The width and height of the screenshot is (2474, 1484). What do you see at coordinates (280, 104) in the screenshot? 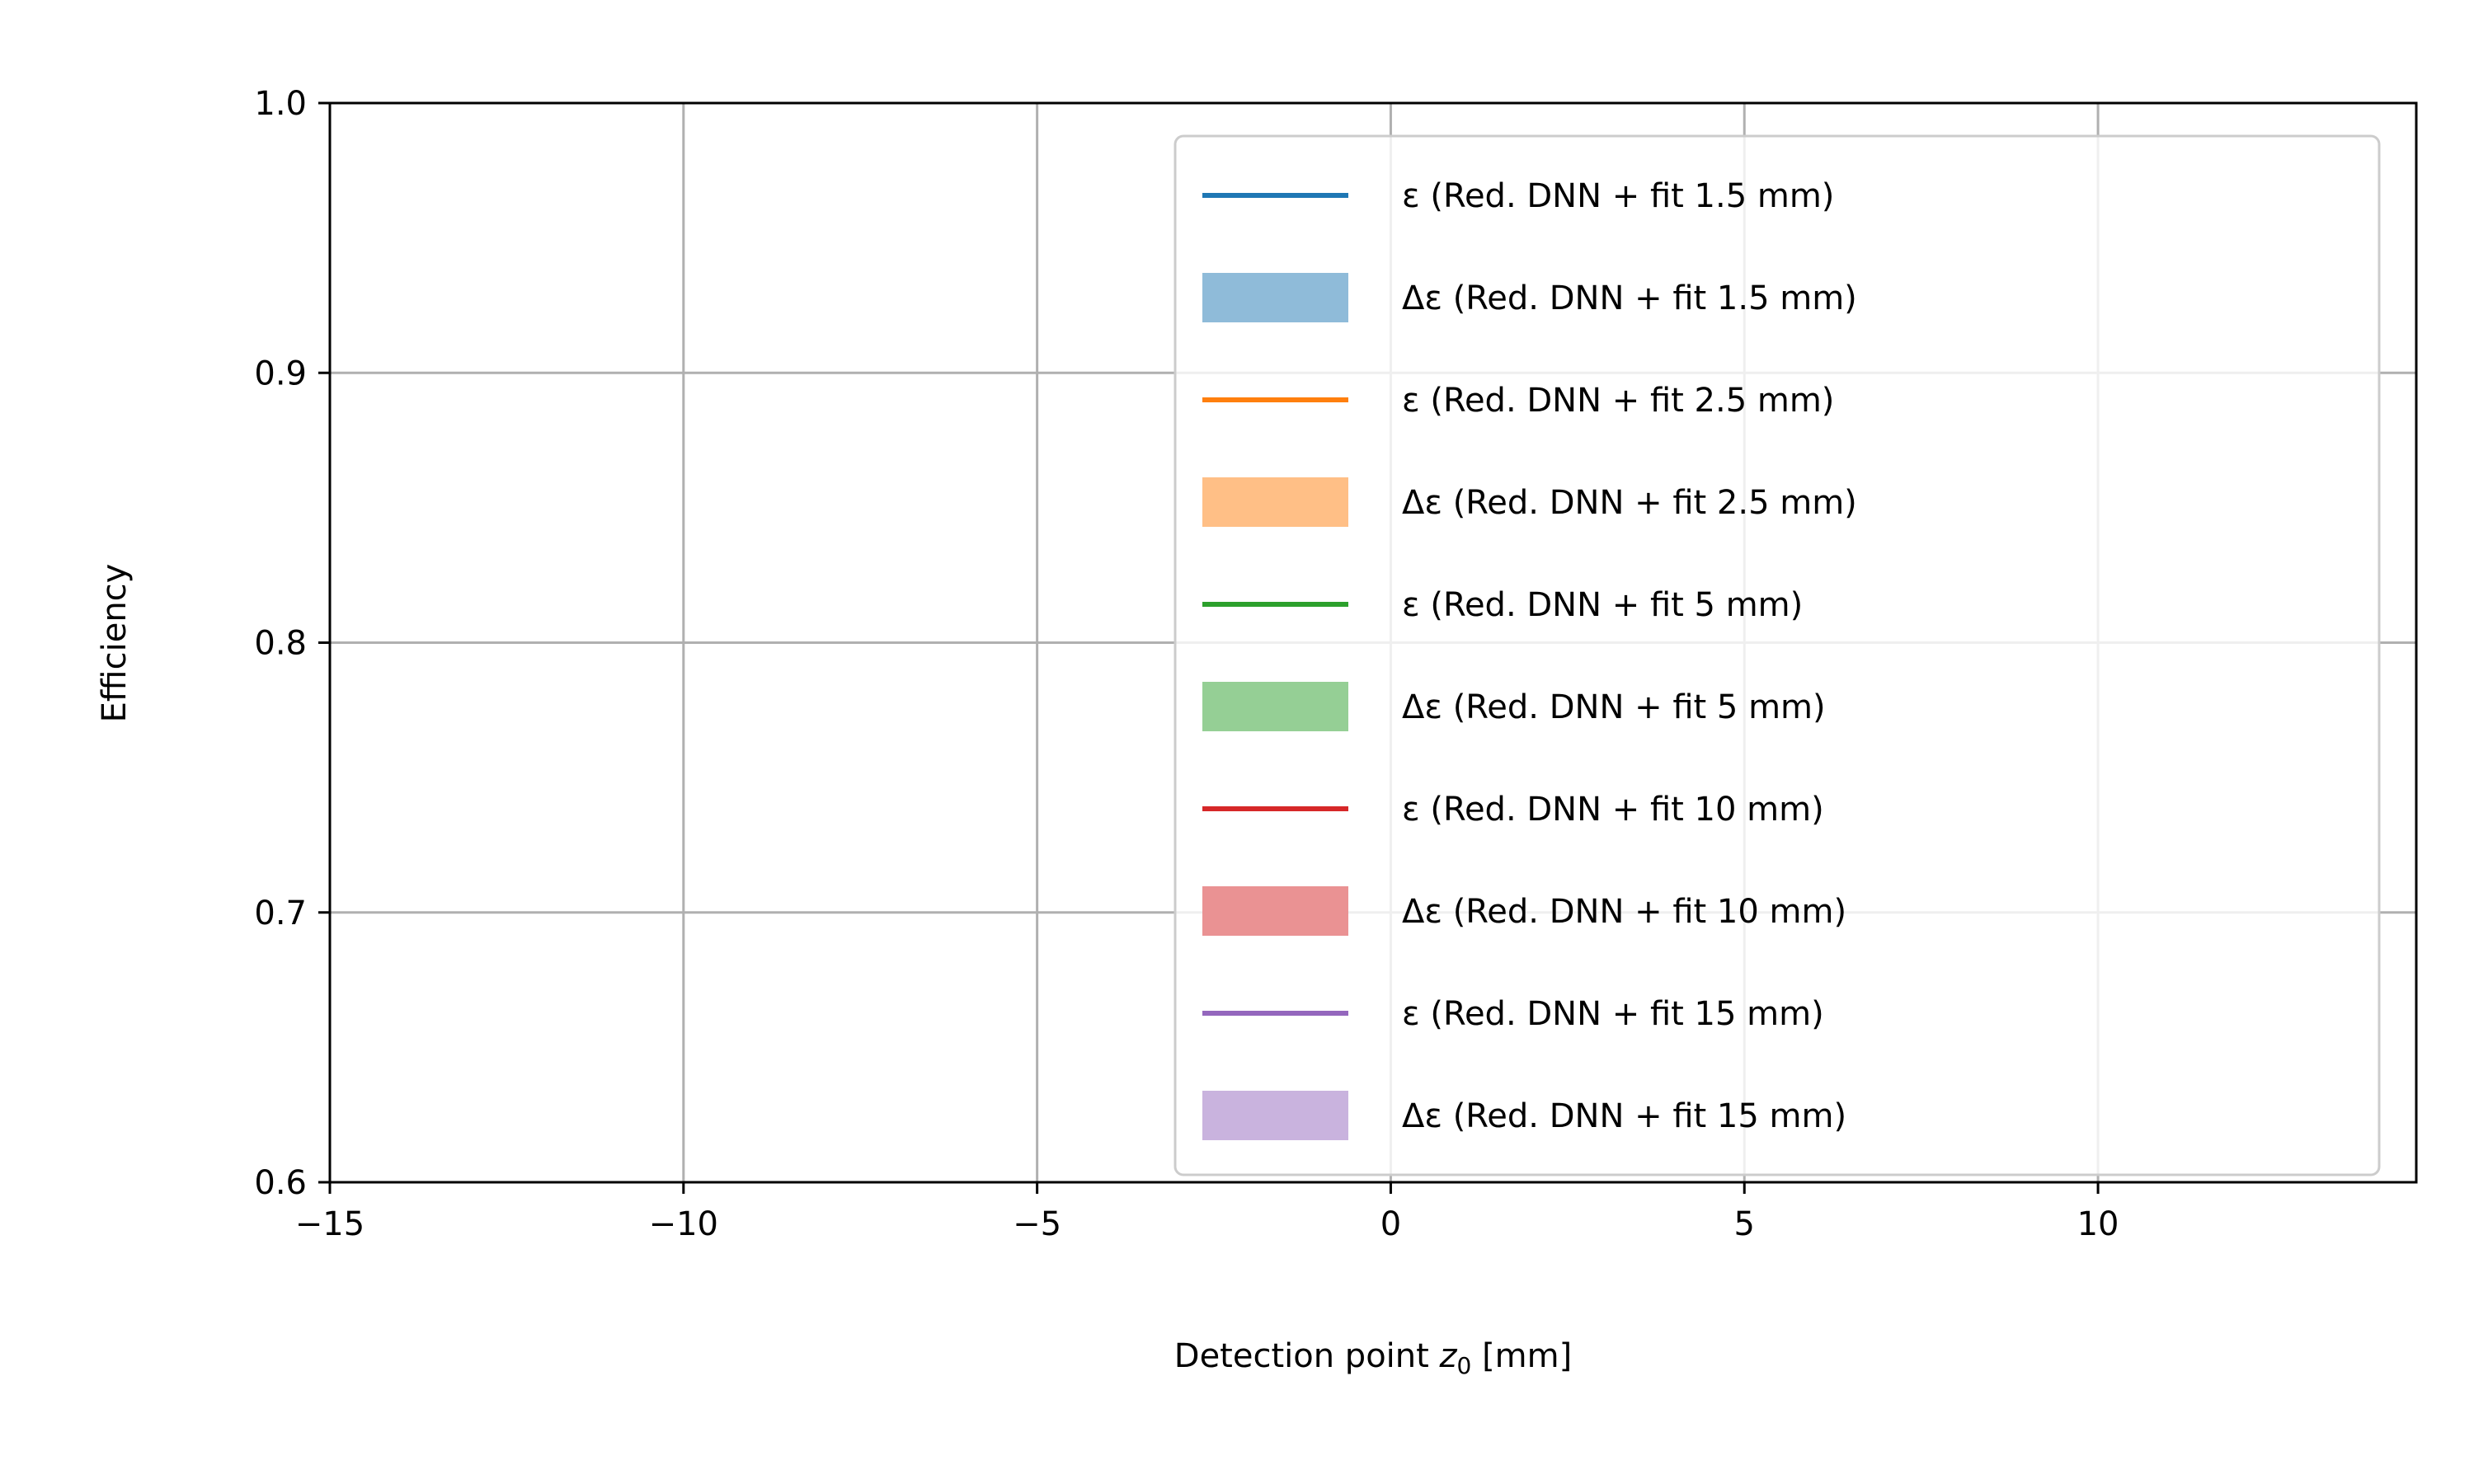
I see `y-tick-label: 1.0` at bounding box center [280, 104].